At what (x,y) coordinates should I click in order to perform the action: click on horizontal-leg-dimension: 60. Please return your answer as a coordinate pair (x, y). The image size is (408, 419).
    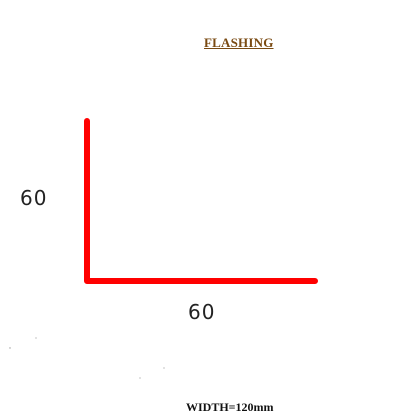
    Looking at the image, I should click on (201, 312).